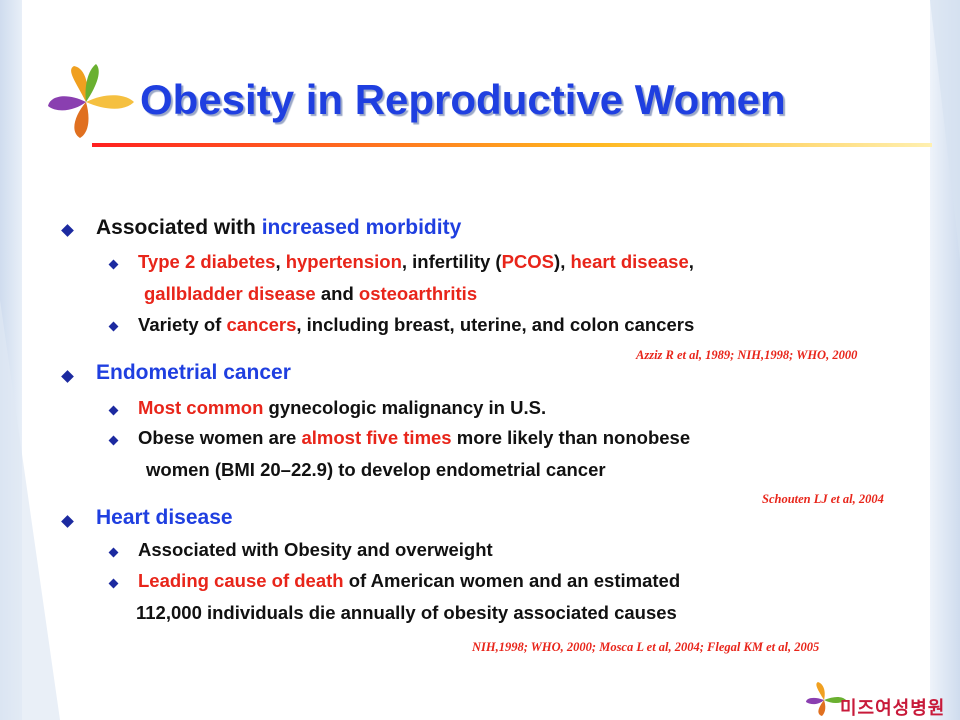 The width and height of the screenshot is (960, 720). What do you see at coordinates (311, 293) in the screenshot?
I see `item-conditions-line2: gallbladder disease and osteoarthritis` at bounding box center [311, 293].